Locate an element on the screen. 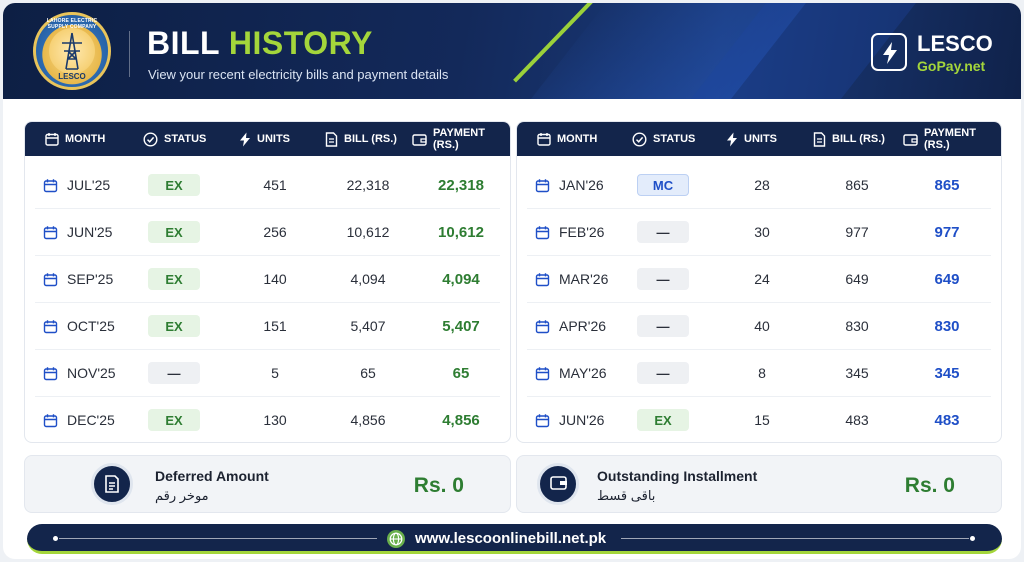  lesco-logo: LAHORE ELECTRIC SUPPLY COMPANY LESCO is located at coordinates (72, 51).